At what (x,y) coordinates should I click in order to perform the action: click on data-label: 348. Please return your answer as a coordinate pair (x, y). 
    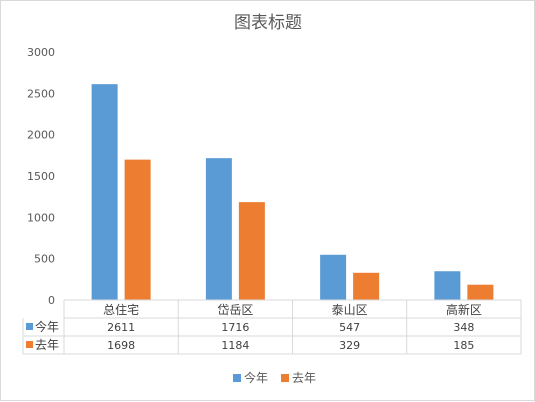
    Looking at the image, I should click on (463, 327).